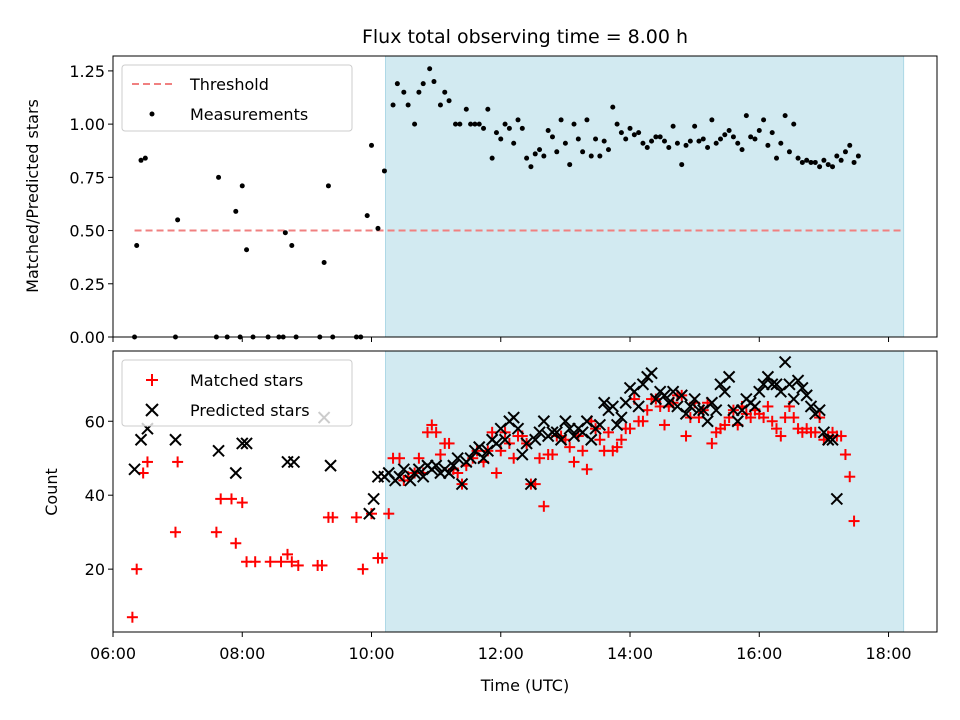 This screenshot has height=720, width=960. Describe the element at coordinates (32, 196) in the screenshot. I see `top-y-axis-label: Matched/Predicted stars` at that location.